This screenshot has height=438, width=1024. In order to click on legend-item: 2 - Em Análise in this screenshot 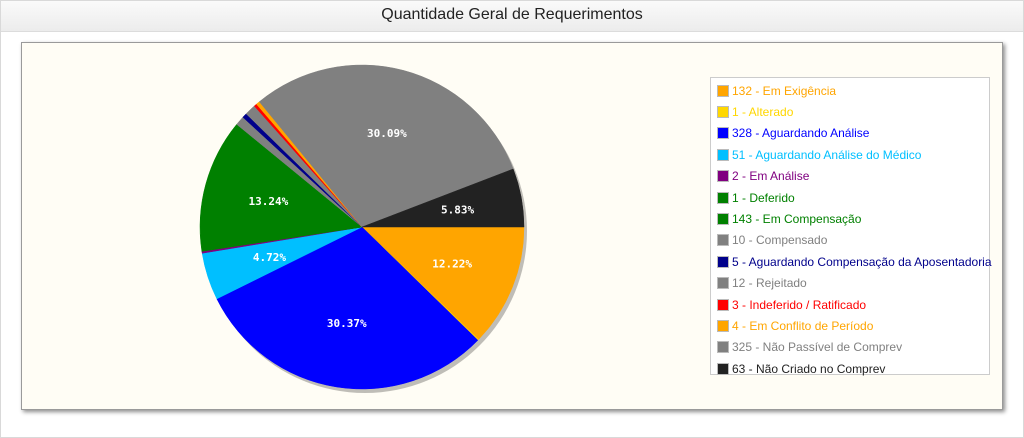, I will do `click(850, 176)`.